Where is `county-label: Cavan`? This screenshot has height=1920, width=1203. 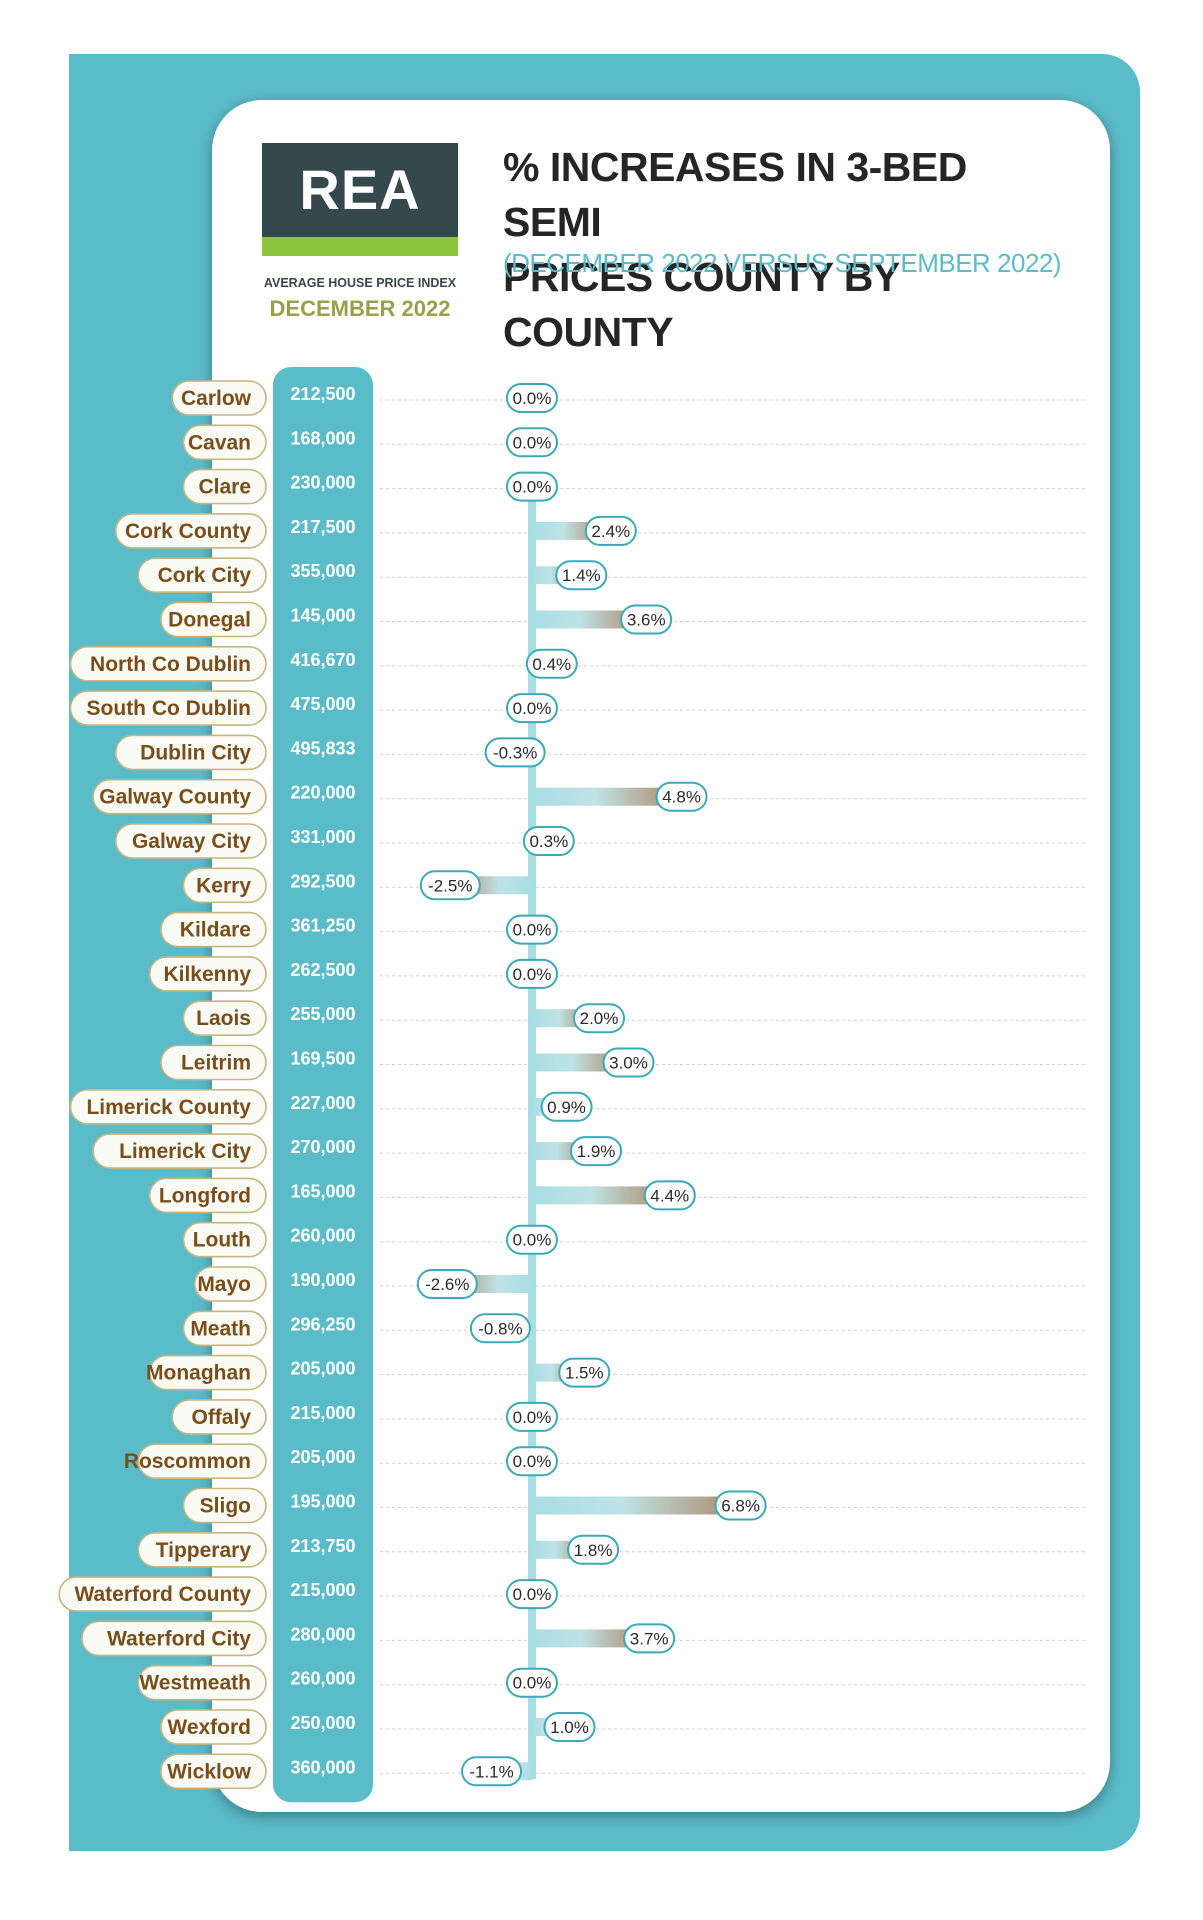 county-label: Cavan is located at coordinates (219, 442).